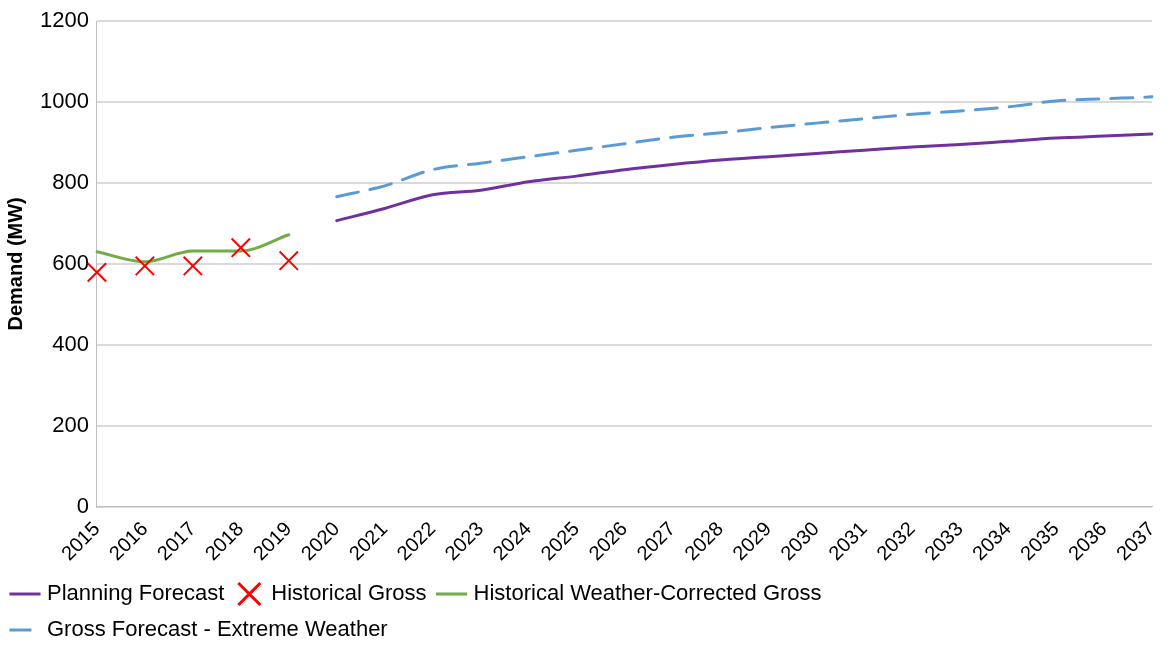 This screenshot has width=1172, height=651. What do you see at coordinates (14, 264) in the screenshot?
I see `y-axis-title: Demand (MW)` at bounding box center [14, 264].